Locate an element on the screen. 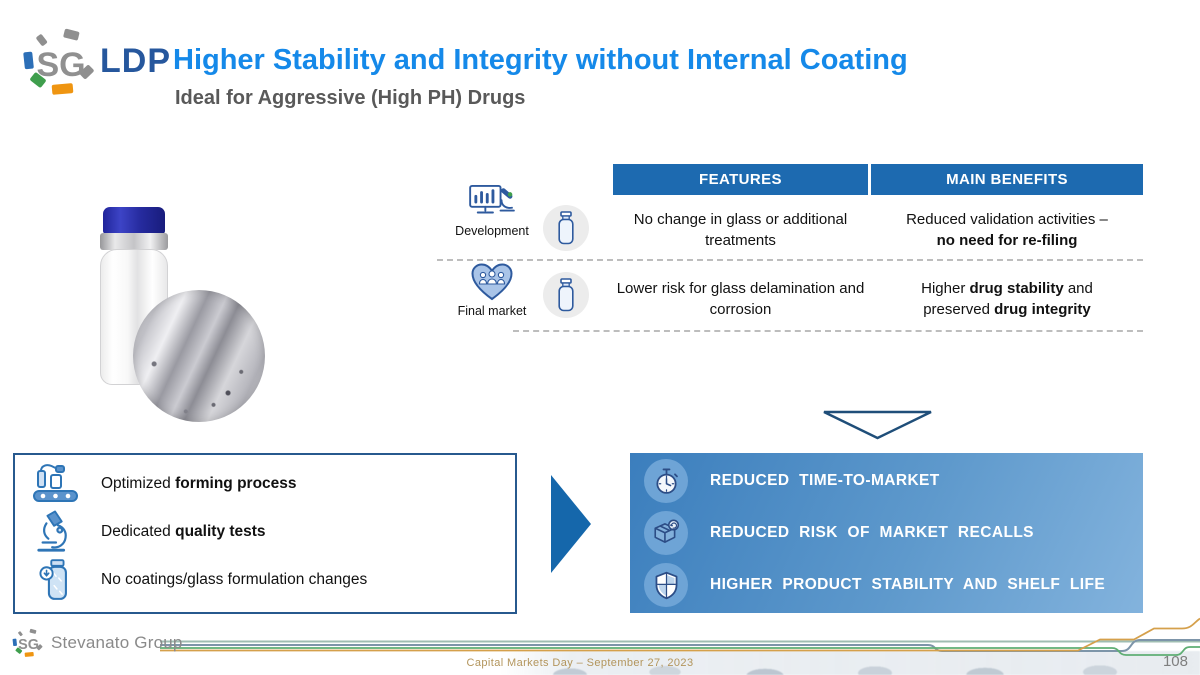 The image size is (1200, 675). process-item-text: Dedicated quality tests is located at coordinates (183, 532).